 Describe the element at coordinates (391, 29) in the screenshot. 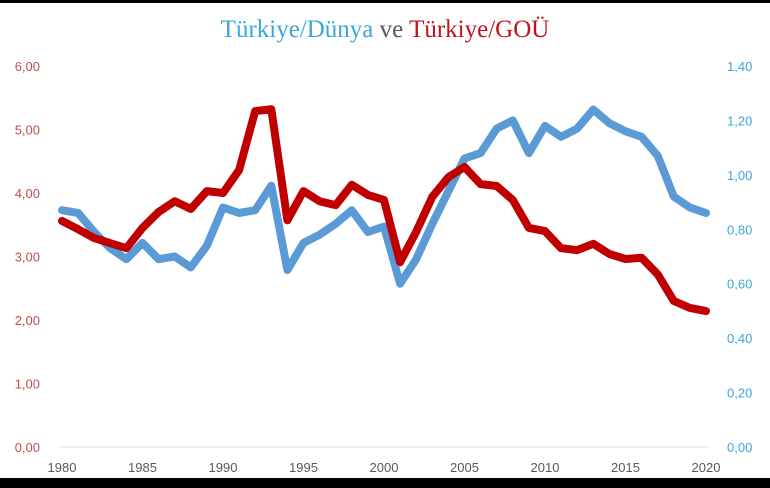

I see `title-part-connector: ve` at that location.